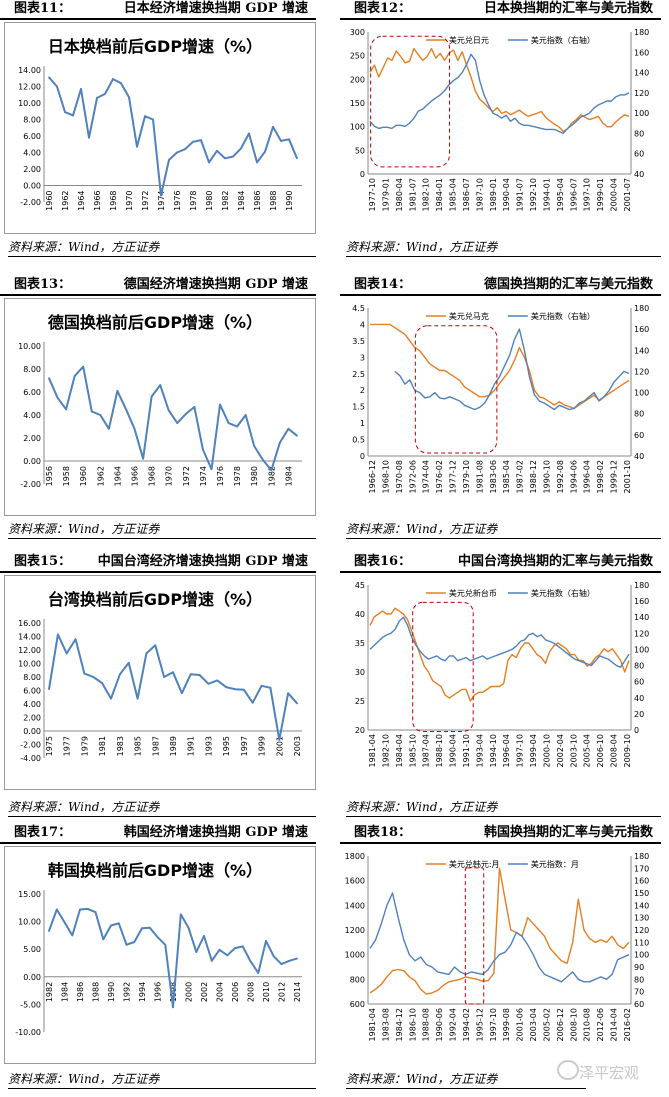 The height and width of the screenshot is (1097, 669). I want to click on x-tick-label: 2010, so click(266, 992).